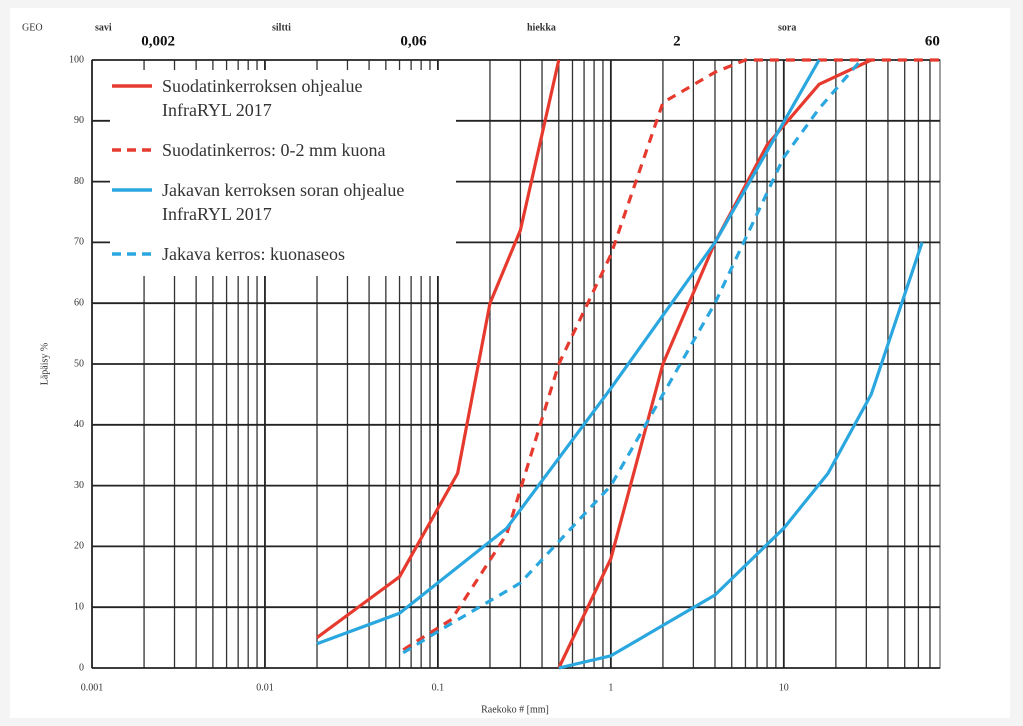 The image size is (1023, 726). Describe the element at coordinates (787, 27) in the screenshot. I see `soil-class: sora` at that location.